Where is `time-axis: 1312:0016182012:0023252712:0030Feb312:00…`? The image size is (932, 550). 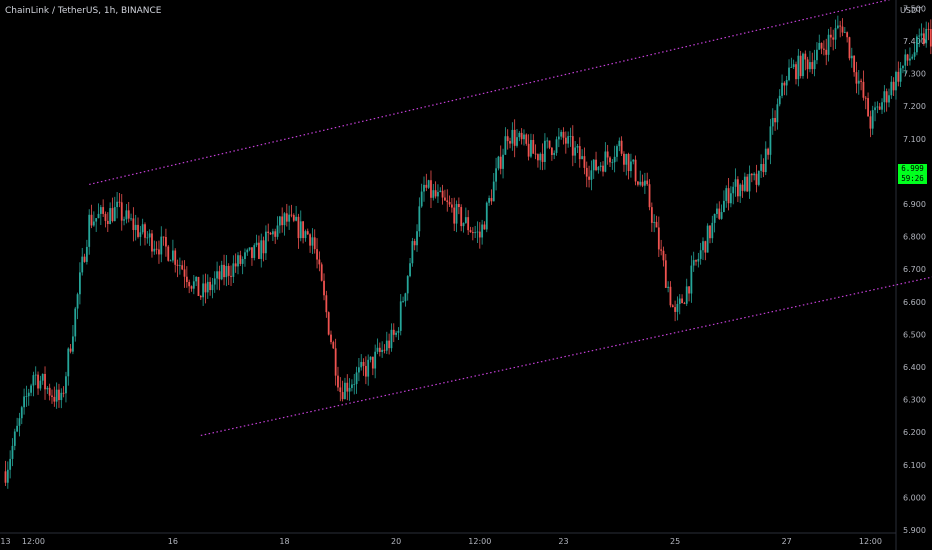
time-axis: 1312:0016182012:0023252712:0030Feb312:00… is located at coordinates (466, 541).